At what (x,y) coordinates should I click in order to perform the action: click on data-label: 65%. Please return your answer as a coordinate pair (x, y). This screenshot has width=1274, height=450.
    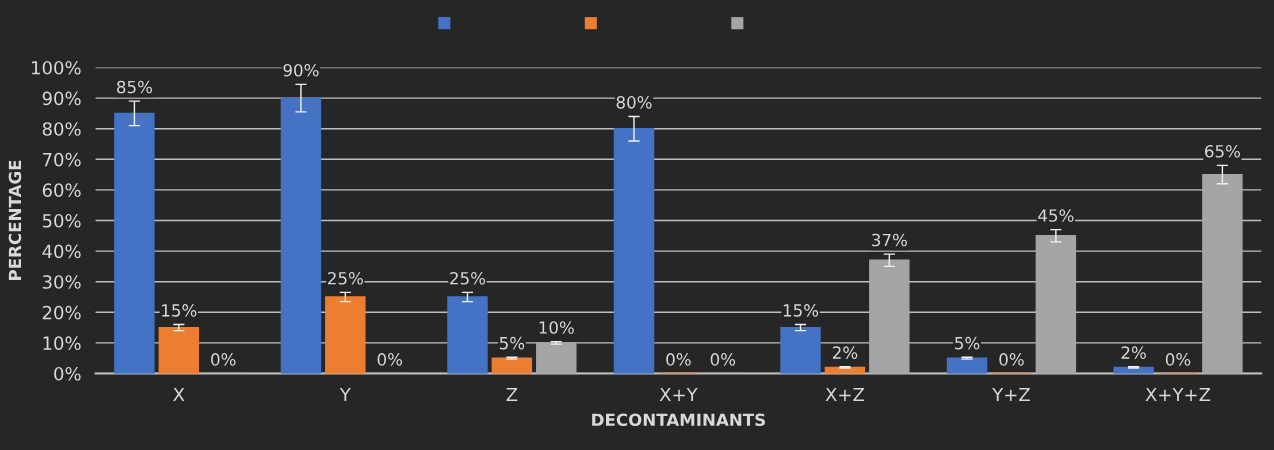
    Looking at the image, I should click on (1223, 151).